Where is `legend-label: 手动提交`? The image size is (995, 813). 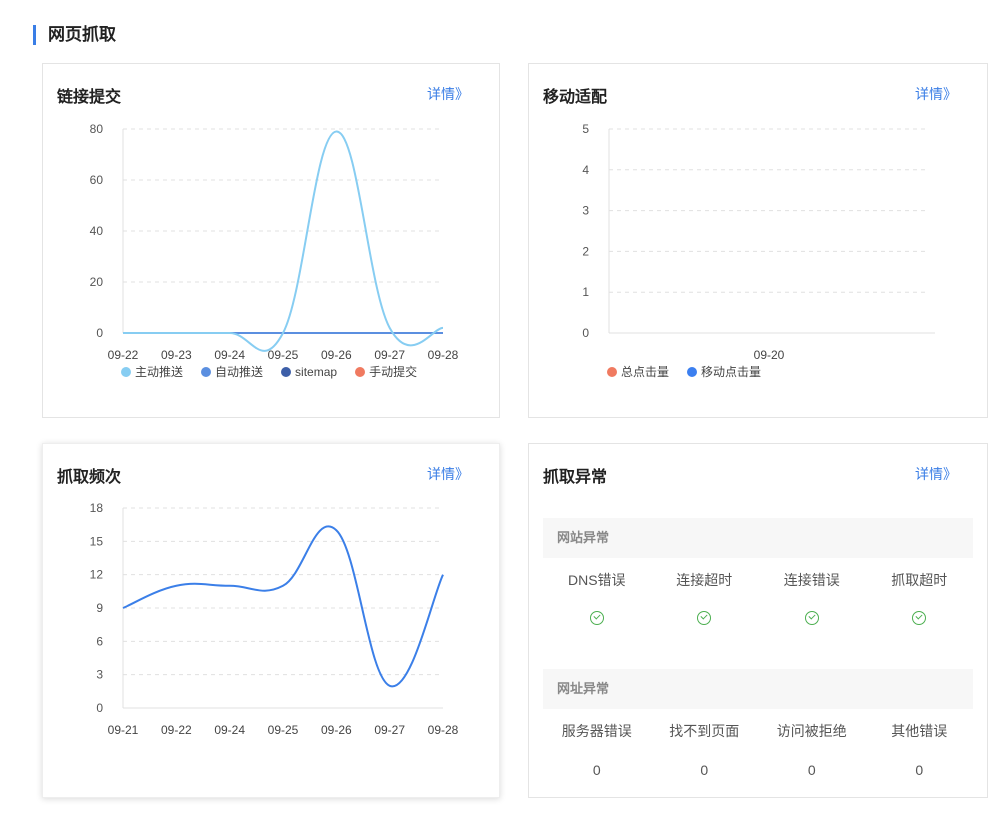 legend-label: 手动提交 is located at coordinates (393, 372).